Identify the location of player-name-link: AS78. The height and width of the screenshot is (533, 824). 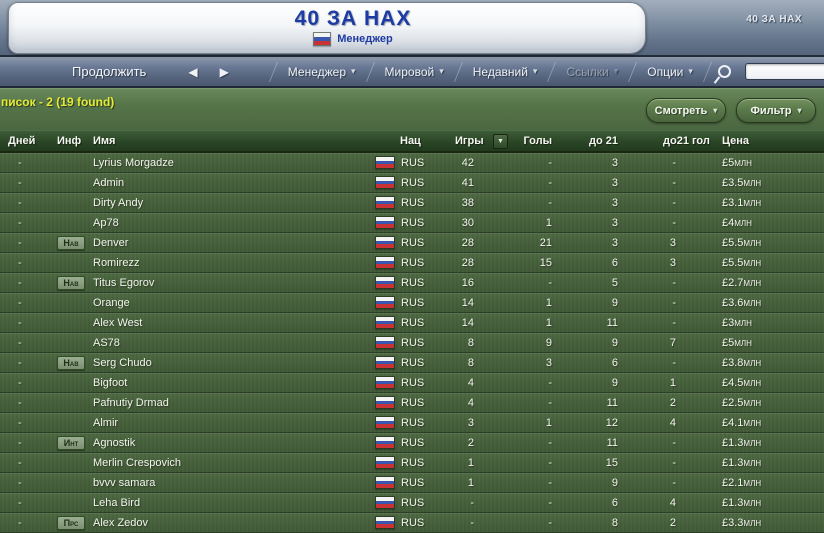
(106, 342).